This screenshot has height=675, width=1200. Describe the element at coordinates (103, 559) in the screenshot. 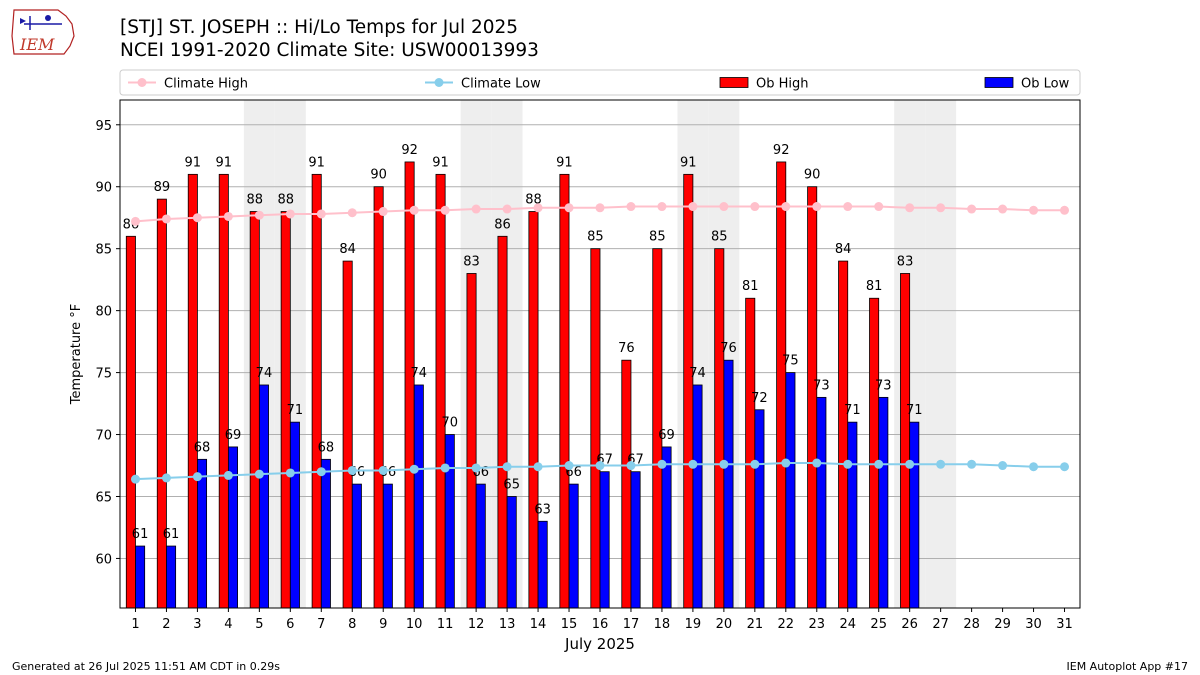

I see `y-tick-label: 60` at that location.